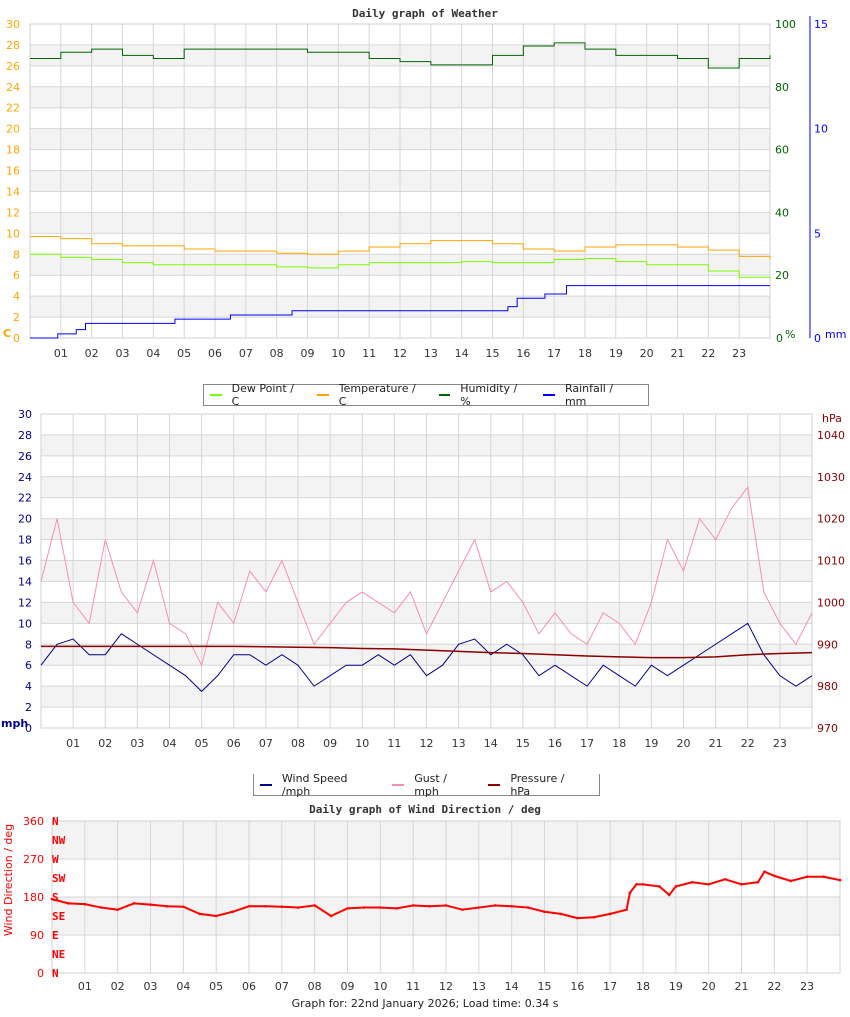 The image size is (850, 1017). I want to click on compass-label: W, so click(55, 859).